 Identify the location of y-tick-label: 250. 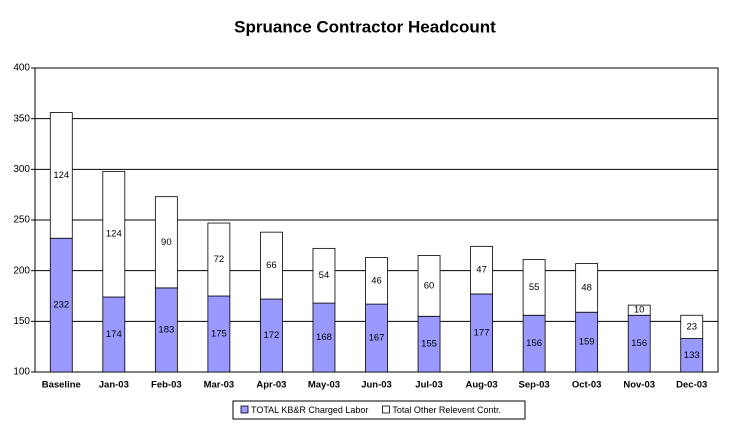
(21, 220).